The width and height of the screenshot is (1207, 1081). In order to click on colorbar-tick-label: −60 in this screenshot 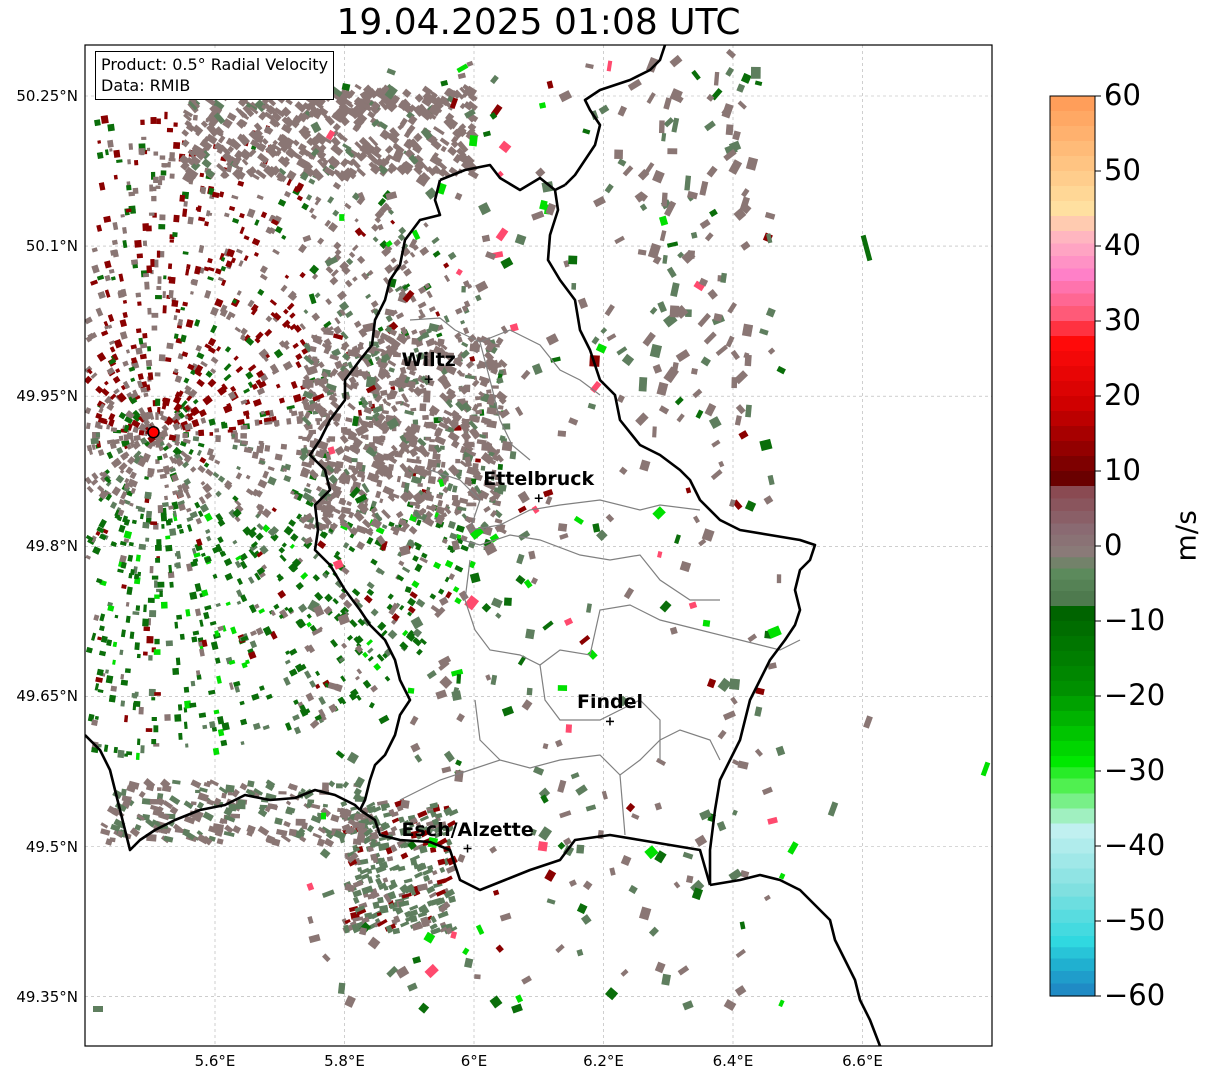, I will do `click(1135, 995)`.